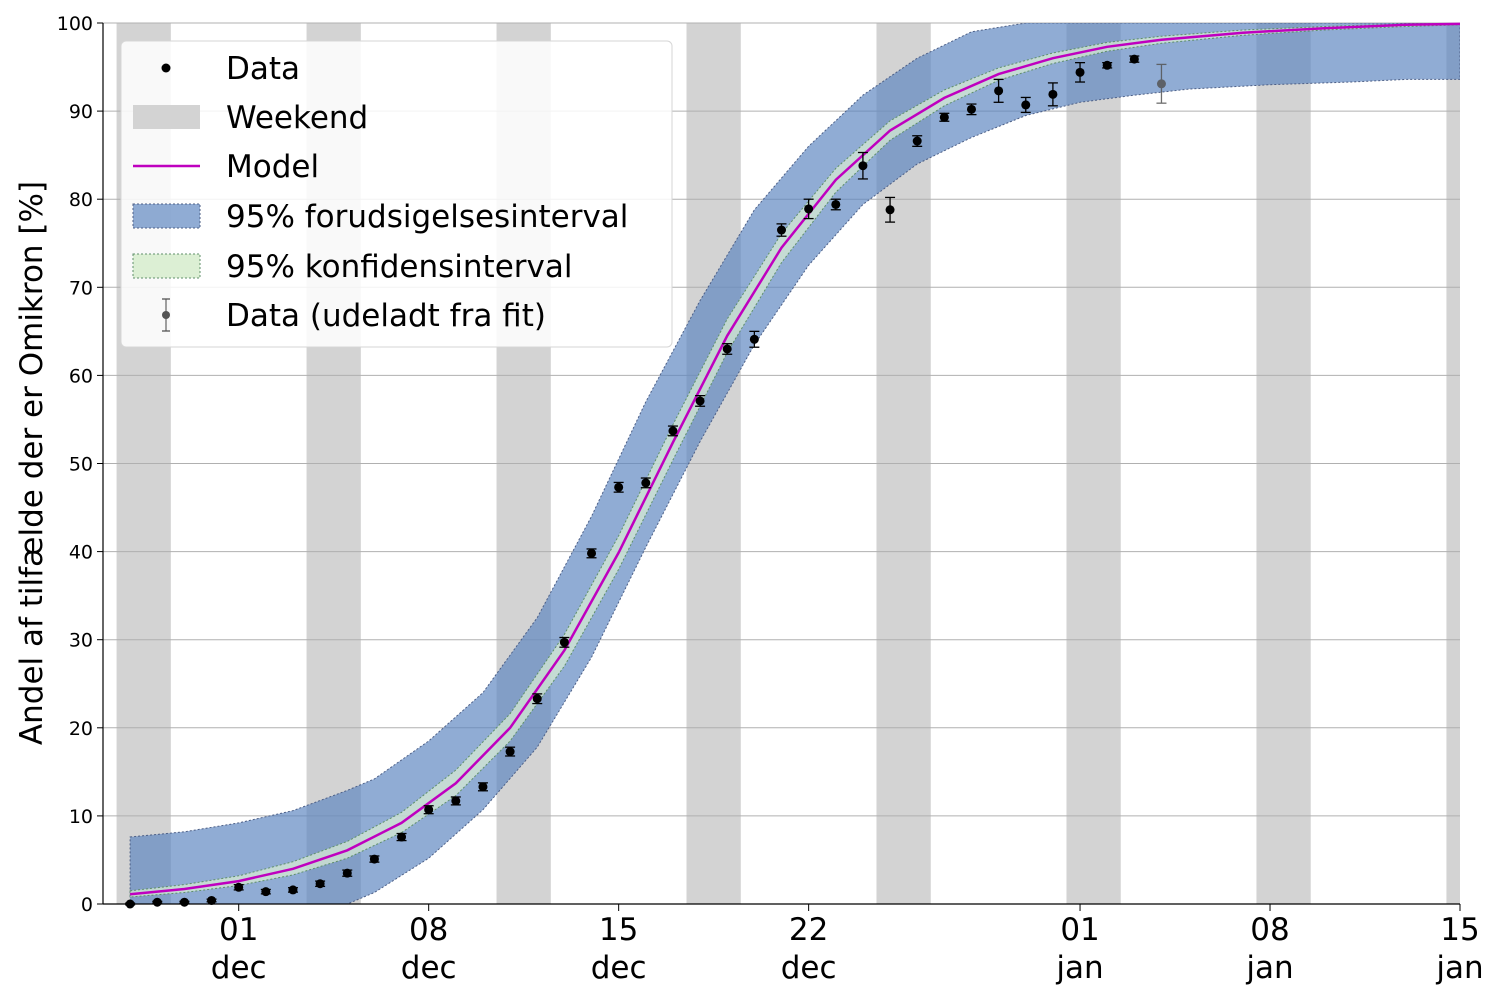  Describe the element at coordinates (81, 376) in the screenshot. I see `y-tick-label: 60` at that location.